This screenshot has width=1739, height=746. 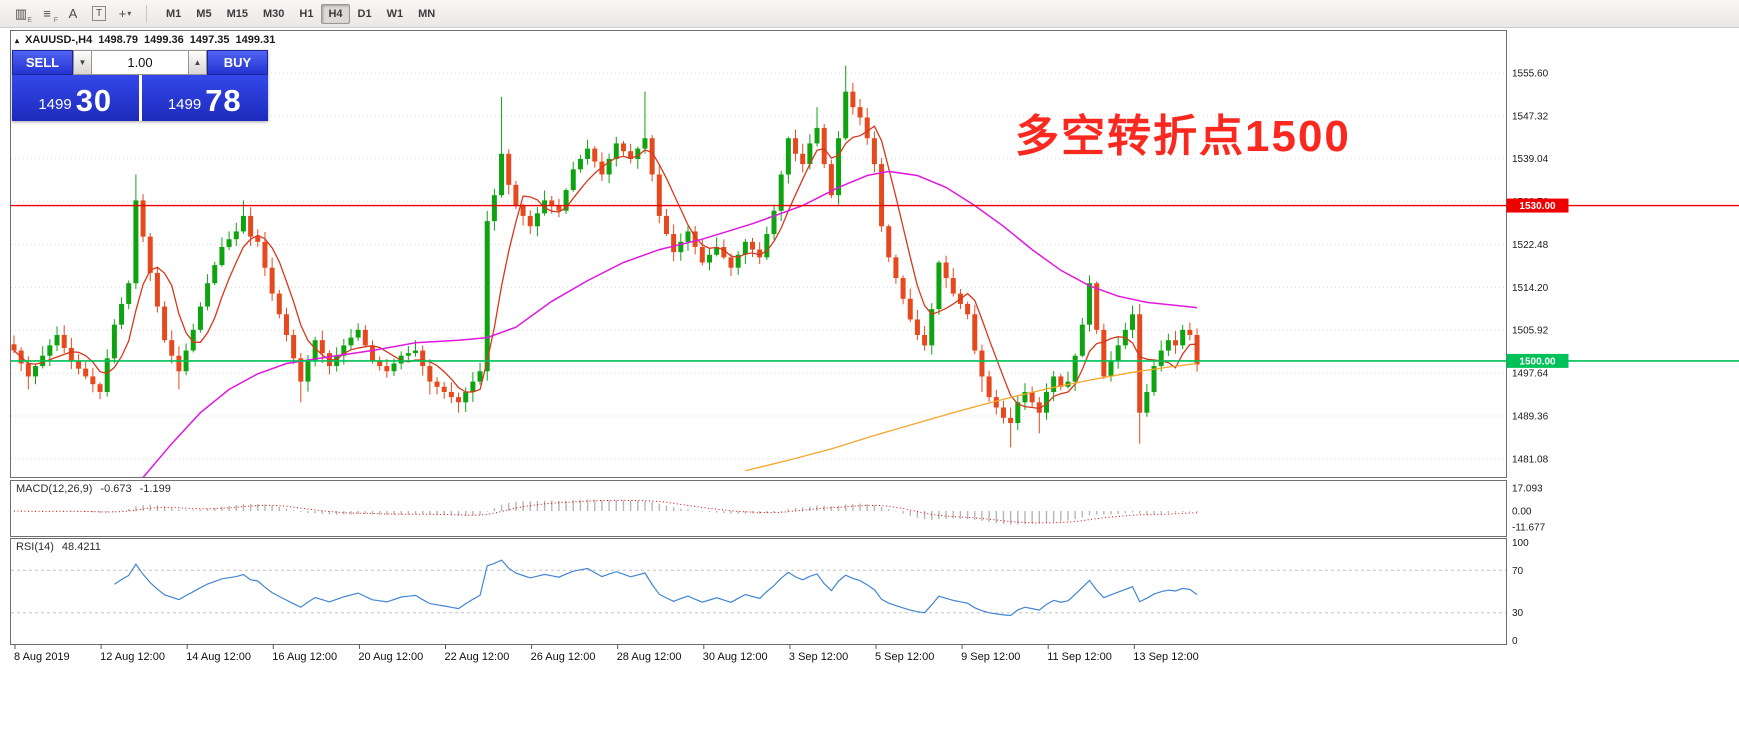 I want to click on toolbar: ▥ E ≡ F A T + ▾ M1 M5 M15 M30 H1 H4 D1 W1 MN, so click(x=869, y=14).